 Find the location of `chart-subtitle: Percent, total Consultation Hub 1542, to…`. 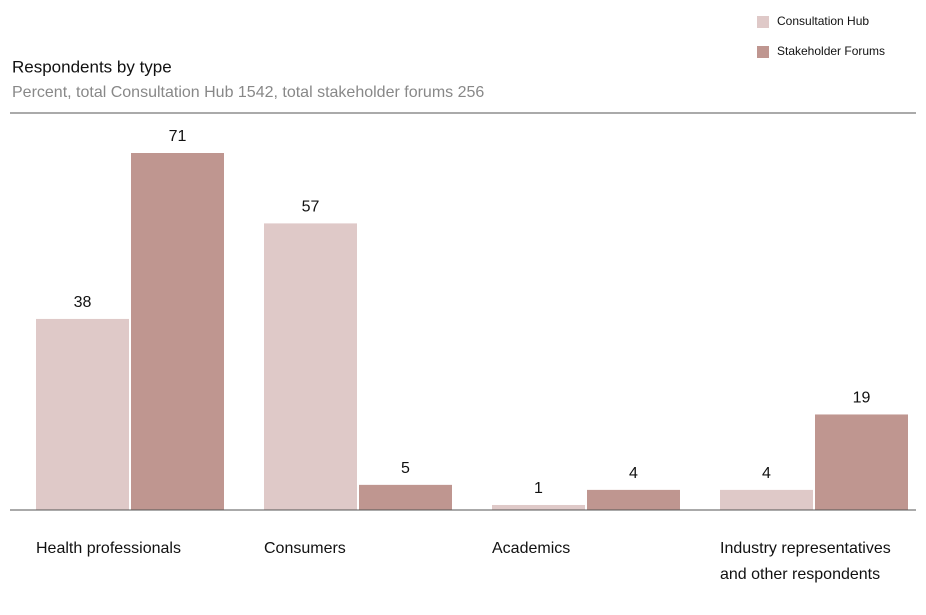

chart-subtitle: Percent, total Consultation Hub 1542, to… is located at coordinates (248, 92).